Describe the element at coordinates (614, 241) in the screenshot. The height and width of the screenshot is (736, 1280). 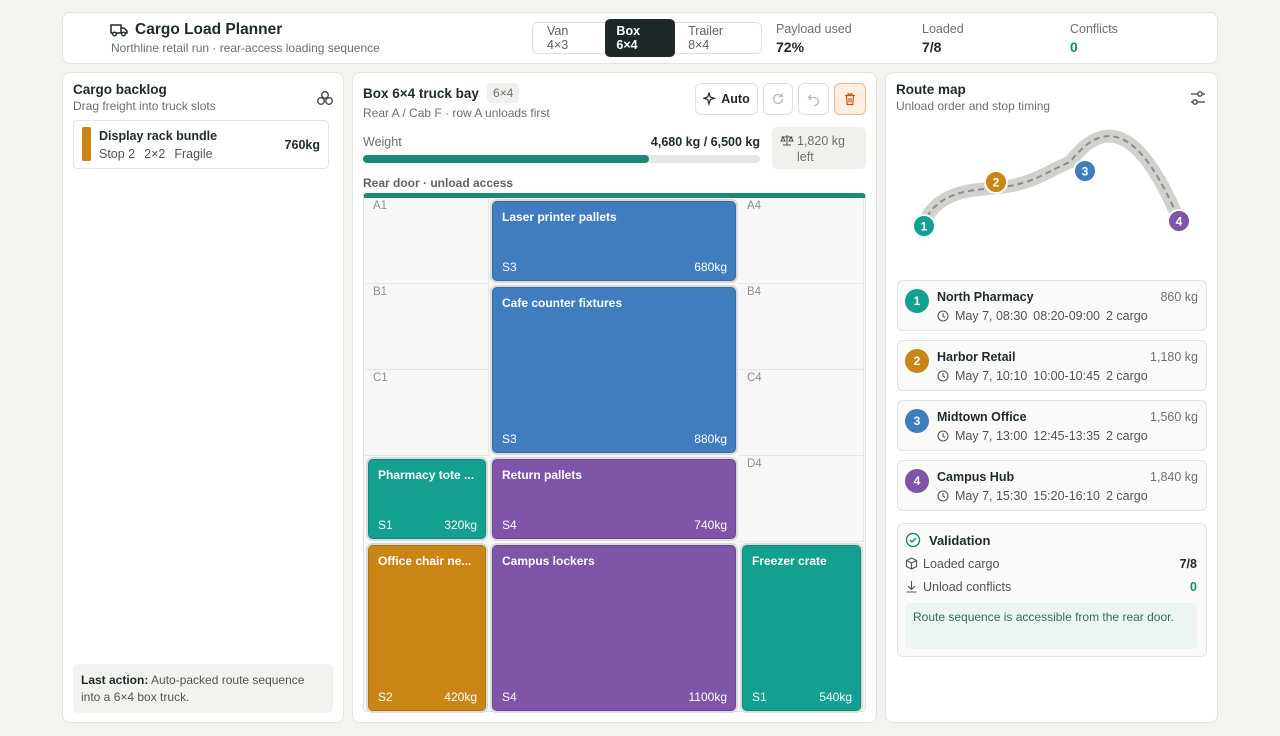
I see `cargo-block: Laser printer pallets S3 680kg` at that location.